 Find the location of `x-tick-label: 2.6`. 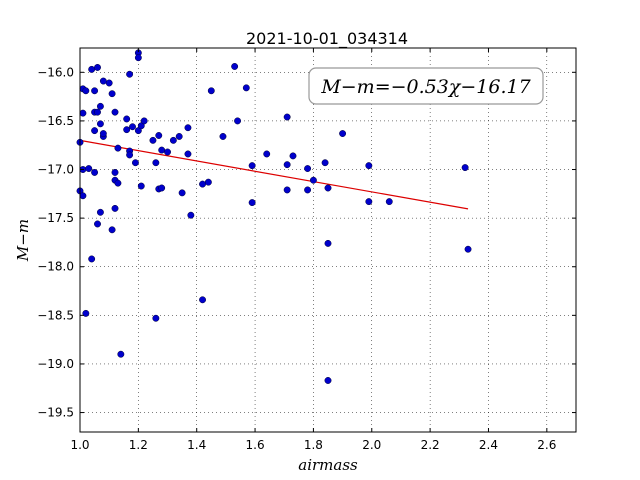

x-tick-label: 2.6 is located at coordinates (546, 445).